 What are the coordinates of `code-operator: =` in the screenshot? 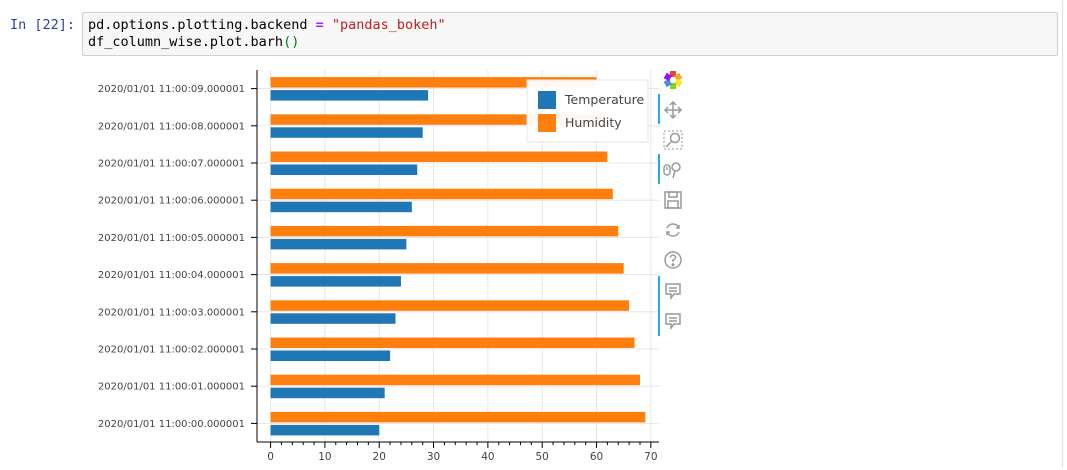 It's located at (319, 25).